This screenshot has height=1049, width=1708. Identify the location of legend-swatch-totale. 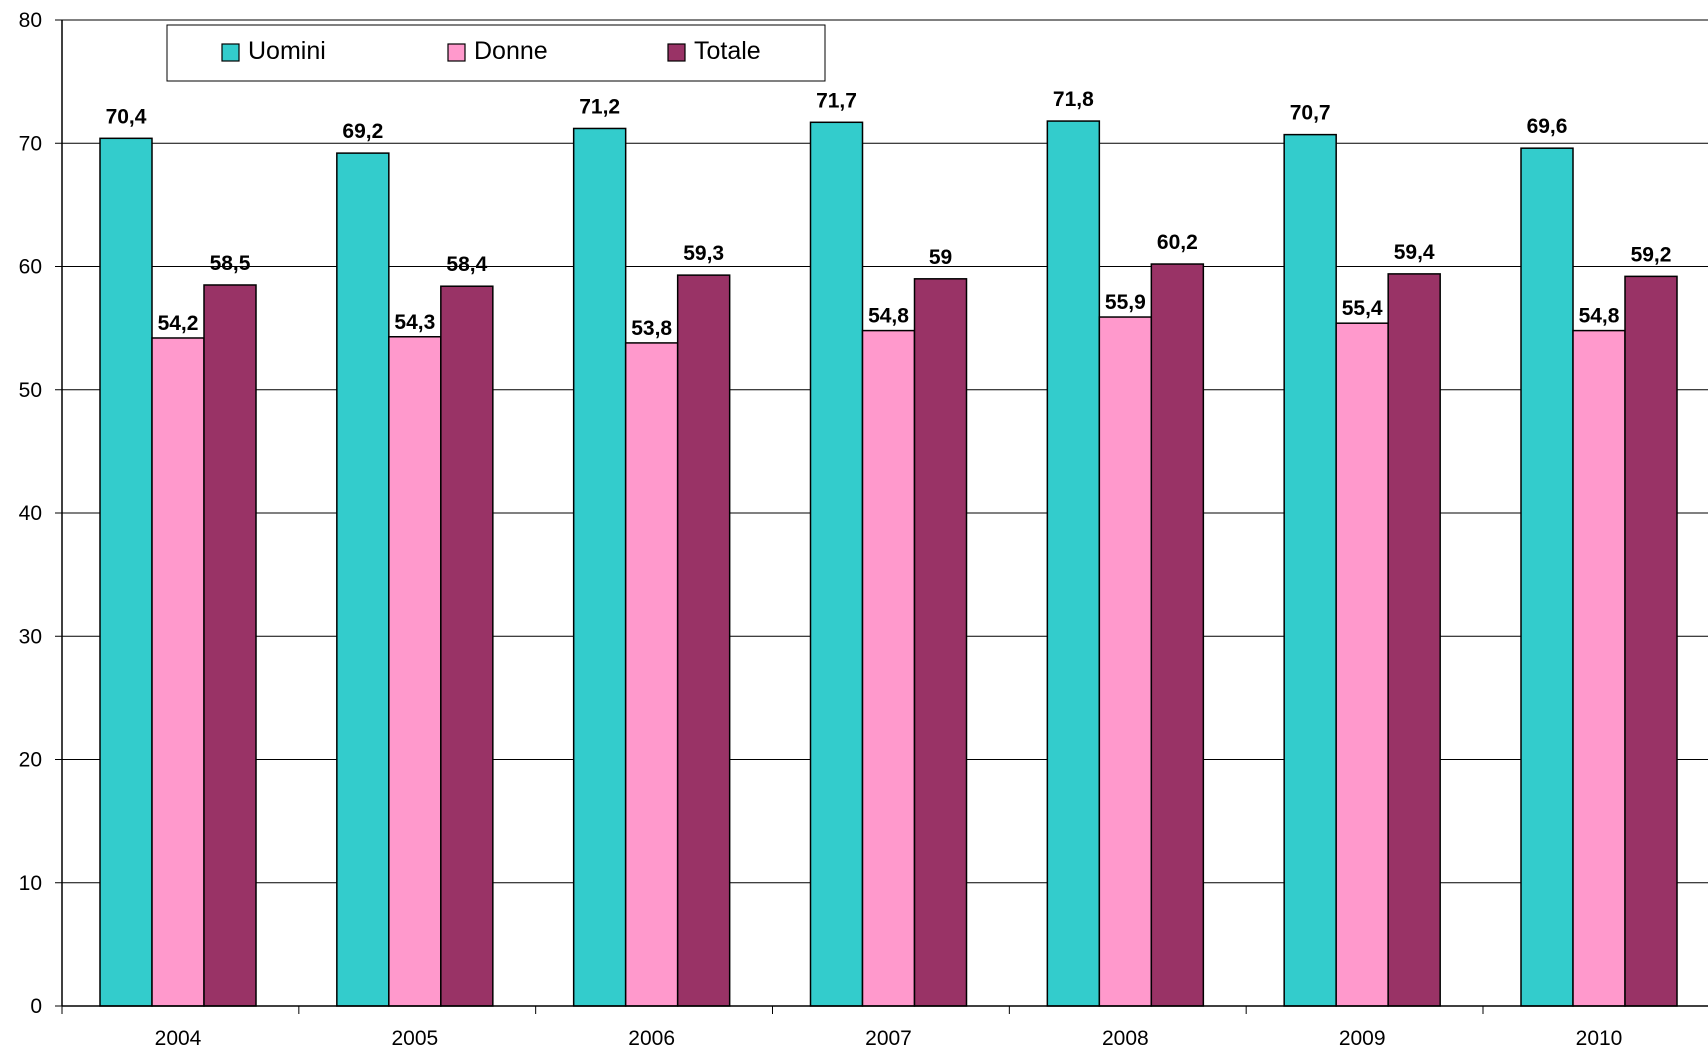
(676, 52).